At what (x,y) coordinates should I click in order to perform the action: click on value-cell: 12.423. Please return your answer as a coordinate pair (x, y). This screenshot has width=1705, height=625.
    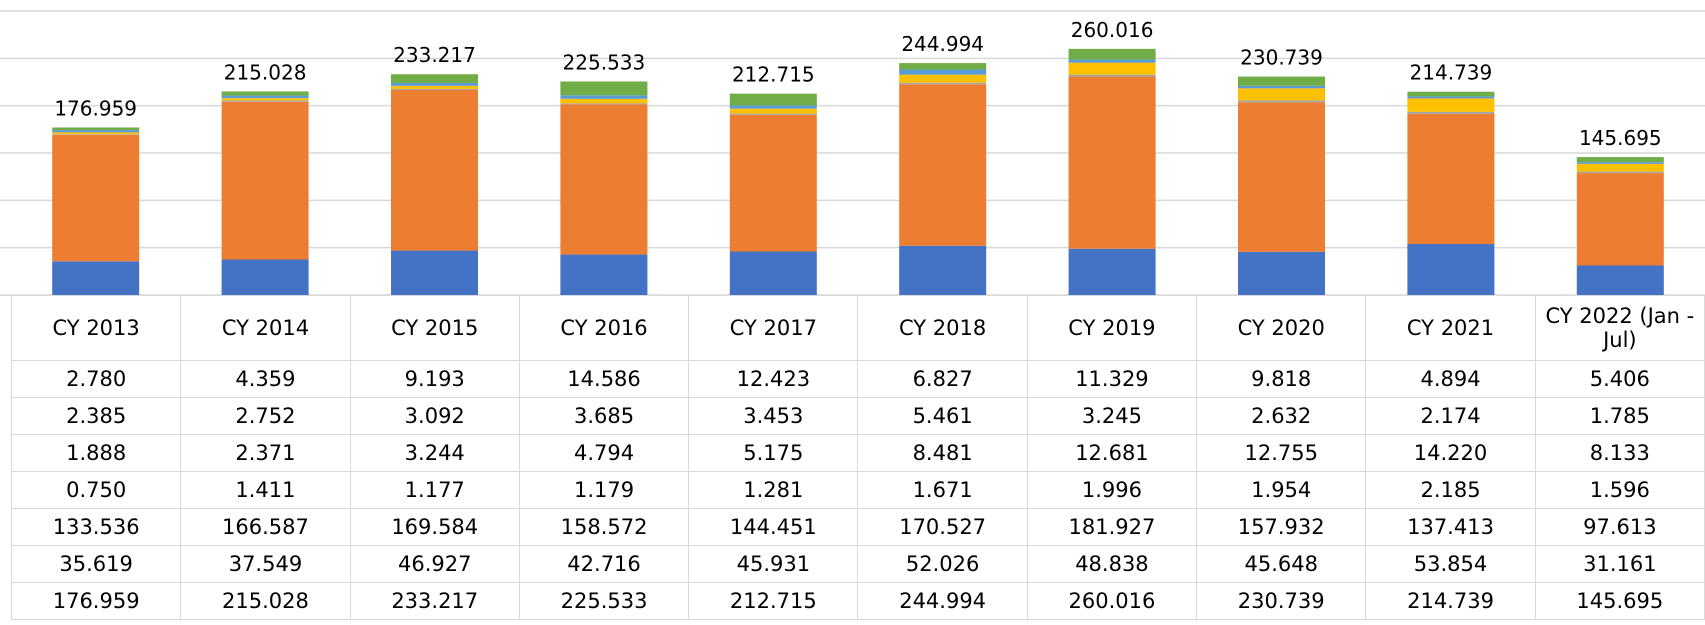
    Looking at the image, I should click on (773, 379).